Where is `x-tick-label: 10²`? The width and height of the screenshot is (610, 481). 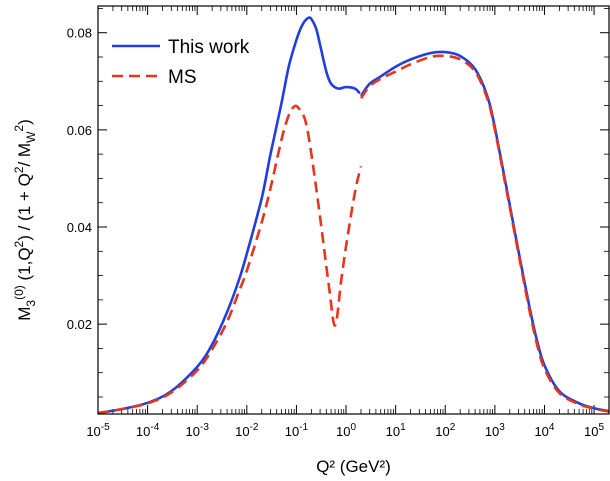
x-tick-label: 10² is located at coordinates (445, 430).